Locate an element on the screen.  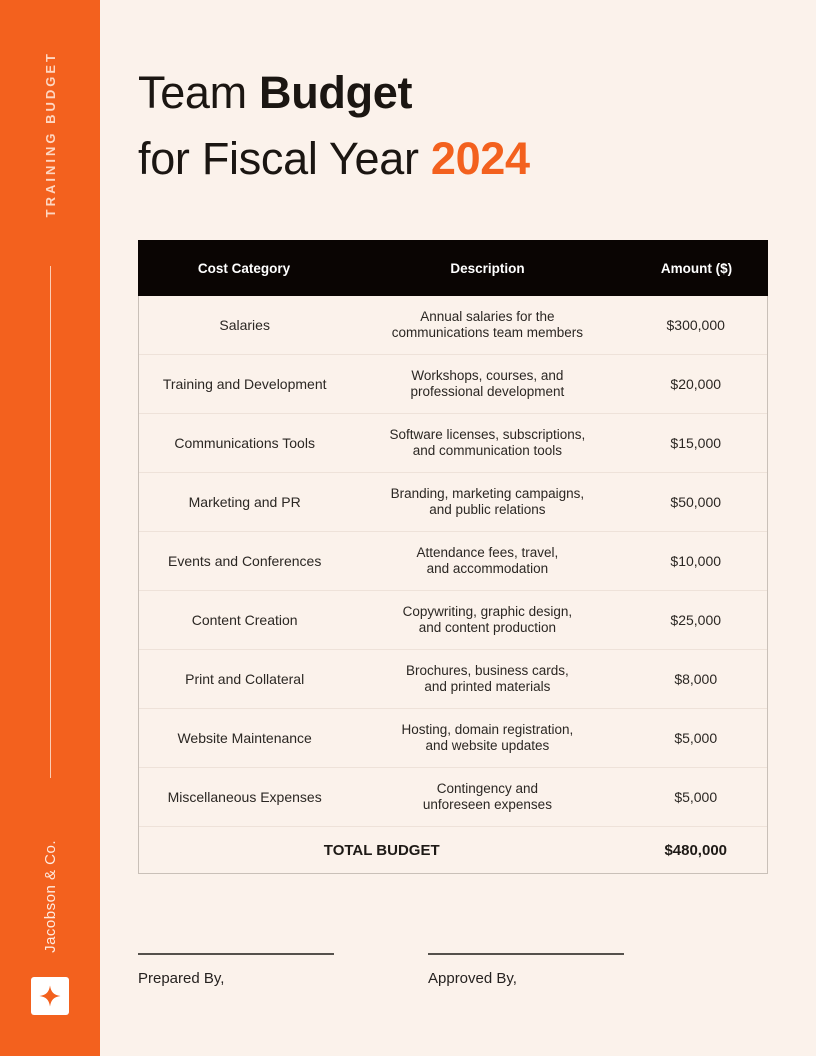
total-row: TOTAL BUDGET $480,000 is located at coordinates (453, 850).